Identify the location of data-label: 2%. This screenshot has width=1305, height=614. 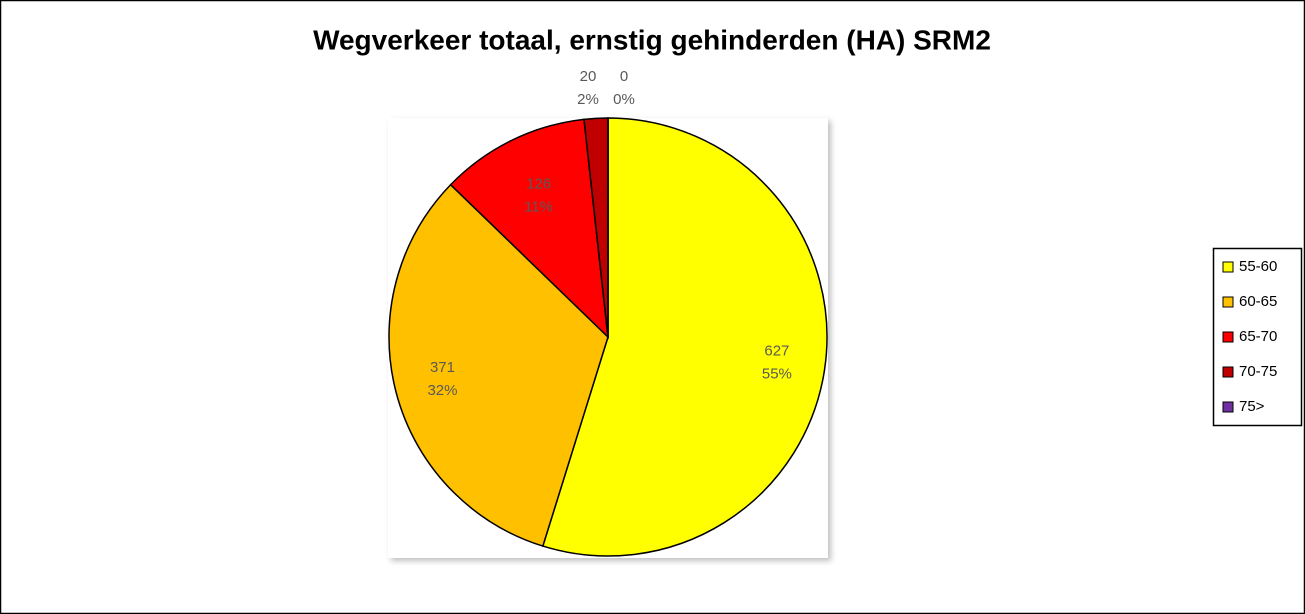
(588, 99).